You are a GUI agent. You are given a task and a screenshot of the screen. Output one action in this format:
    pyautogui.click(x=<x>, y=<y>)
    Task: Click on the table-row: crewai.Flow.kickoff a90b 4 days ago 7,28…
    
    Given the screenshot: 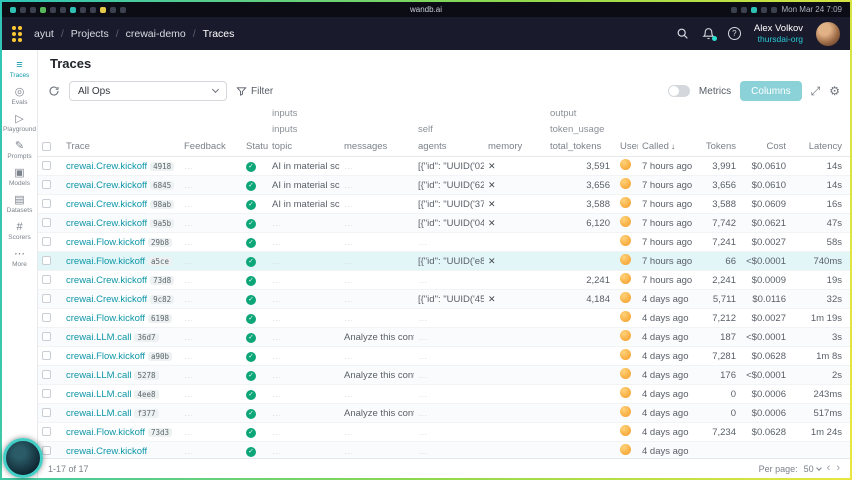 What is the action you would take?
    pyautogui.click(x=444, y=356)
    